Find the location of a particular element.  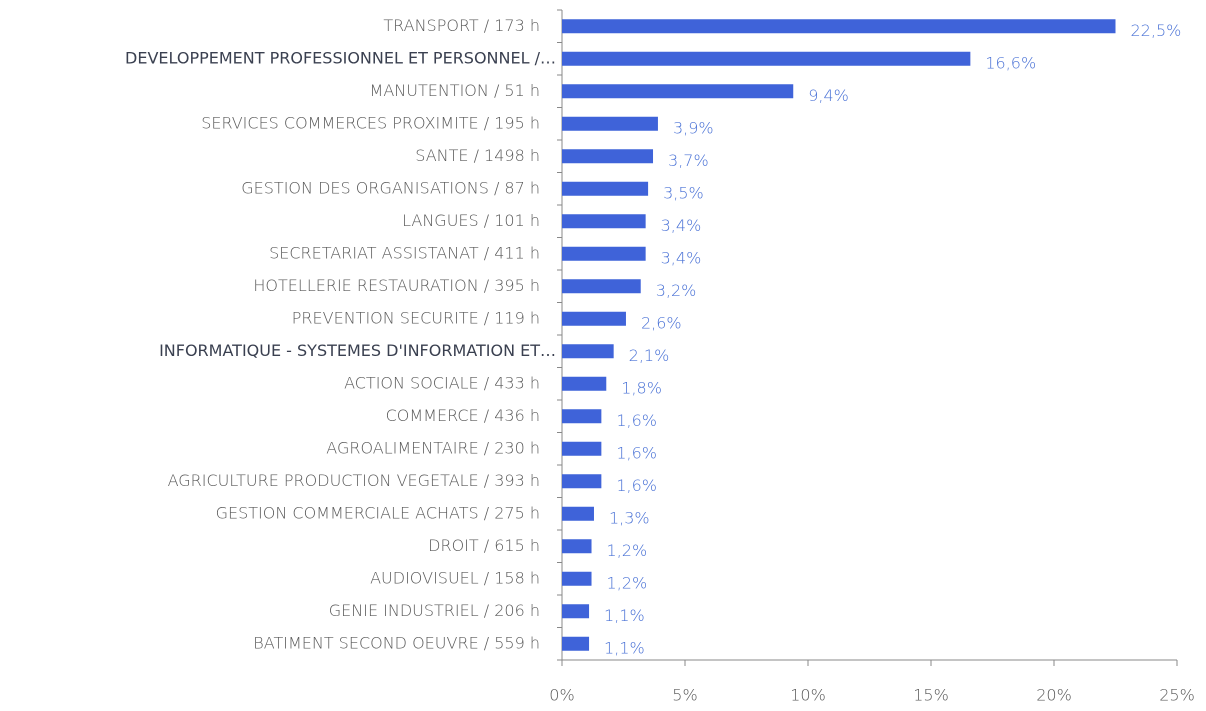

category-label: GESTION DES ORGANISATIONS / 87 h is located at coordinates (390, 187).